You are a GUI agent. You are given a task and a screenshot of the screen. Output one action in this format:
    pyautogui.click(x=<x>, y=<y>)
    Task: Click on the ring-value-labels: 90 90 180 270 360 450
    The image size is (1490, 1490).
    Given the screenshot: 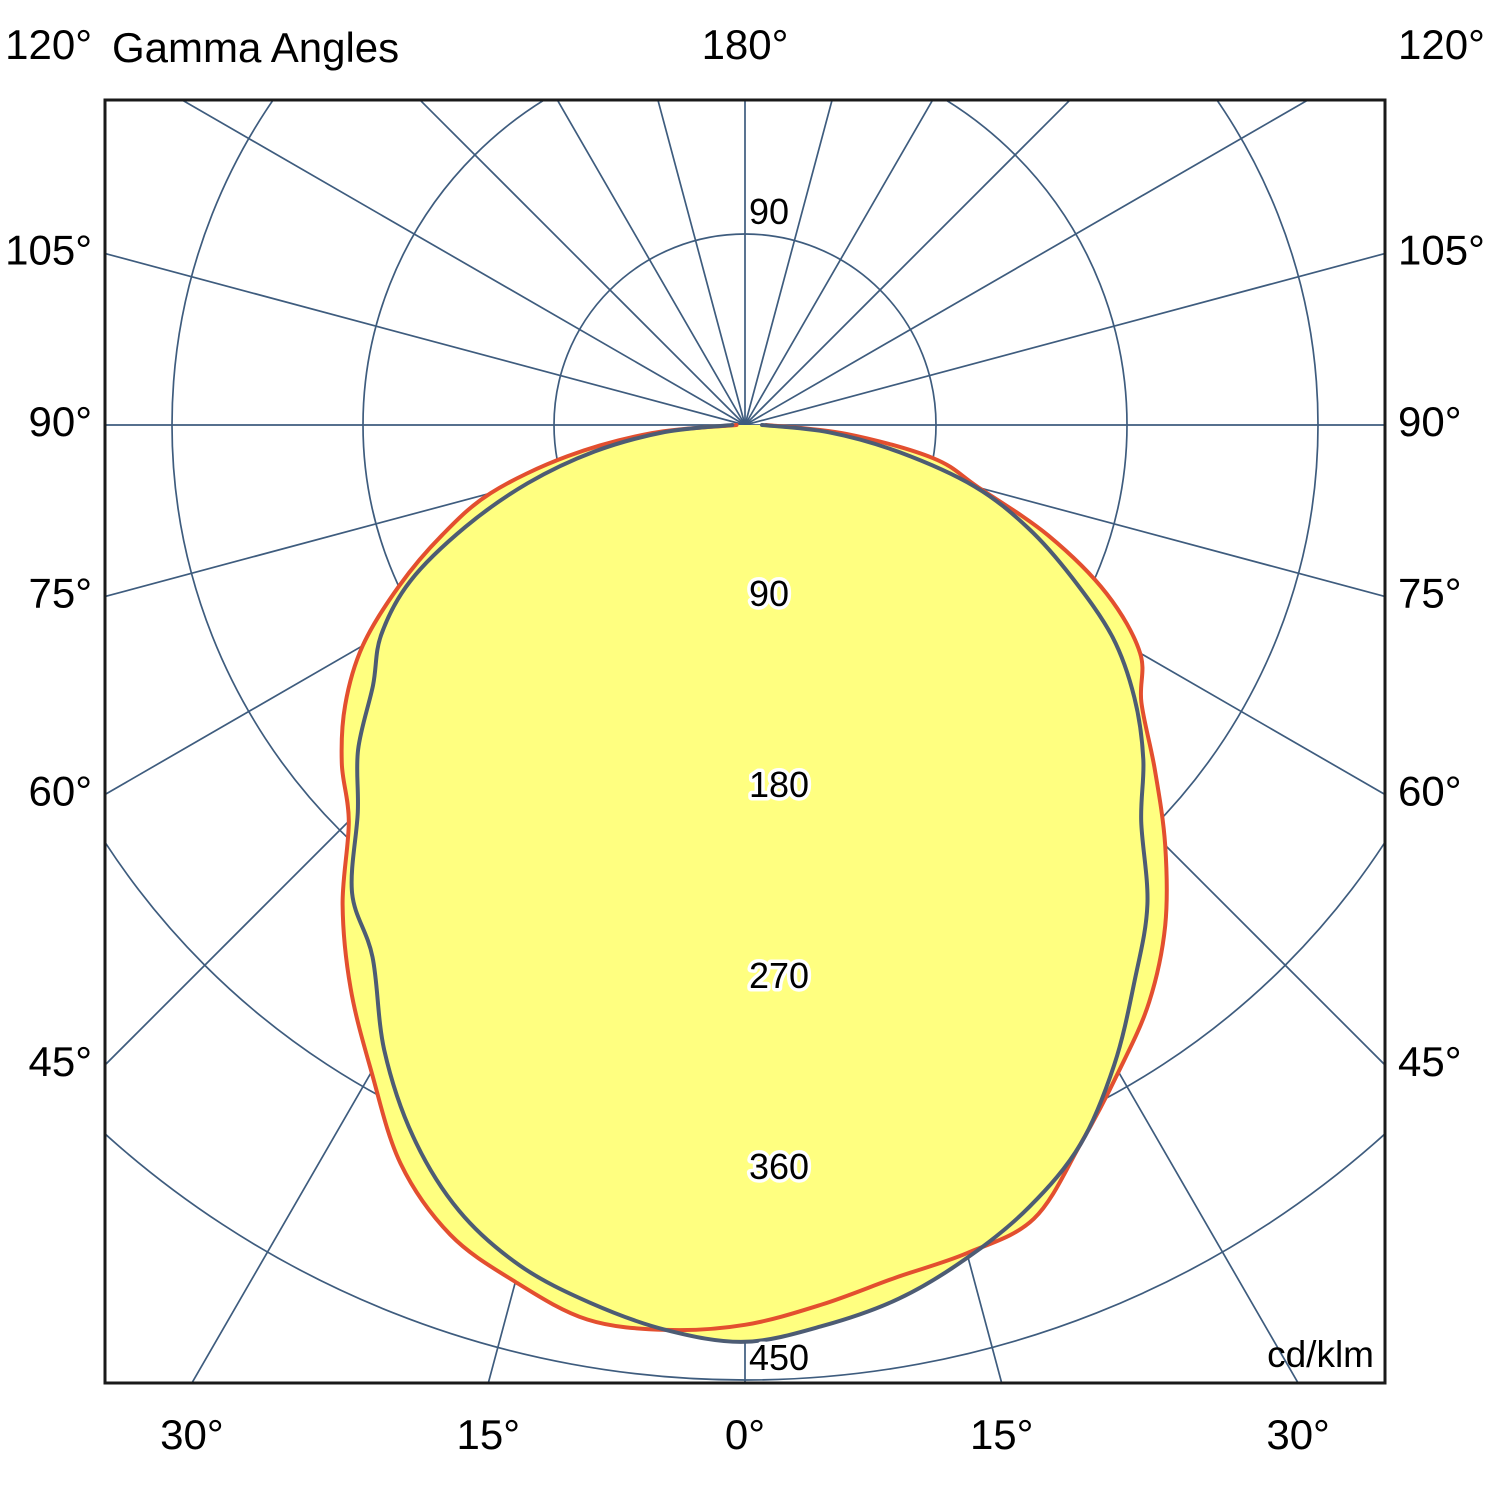 What is the action you would take?
    pyautogui.click(x=779, y=785)
    